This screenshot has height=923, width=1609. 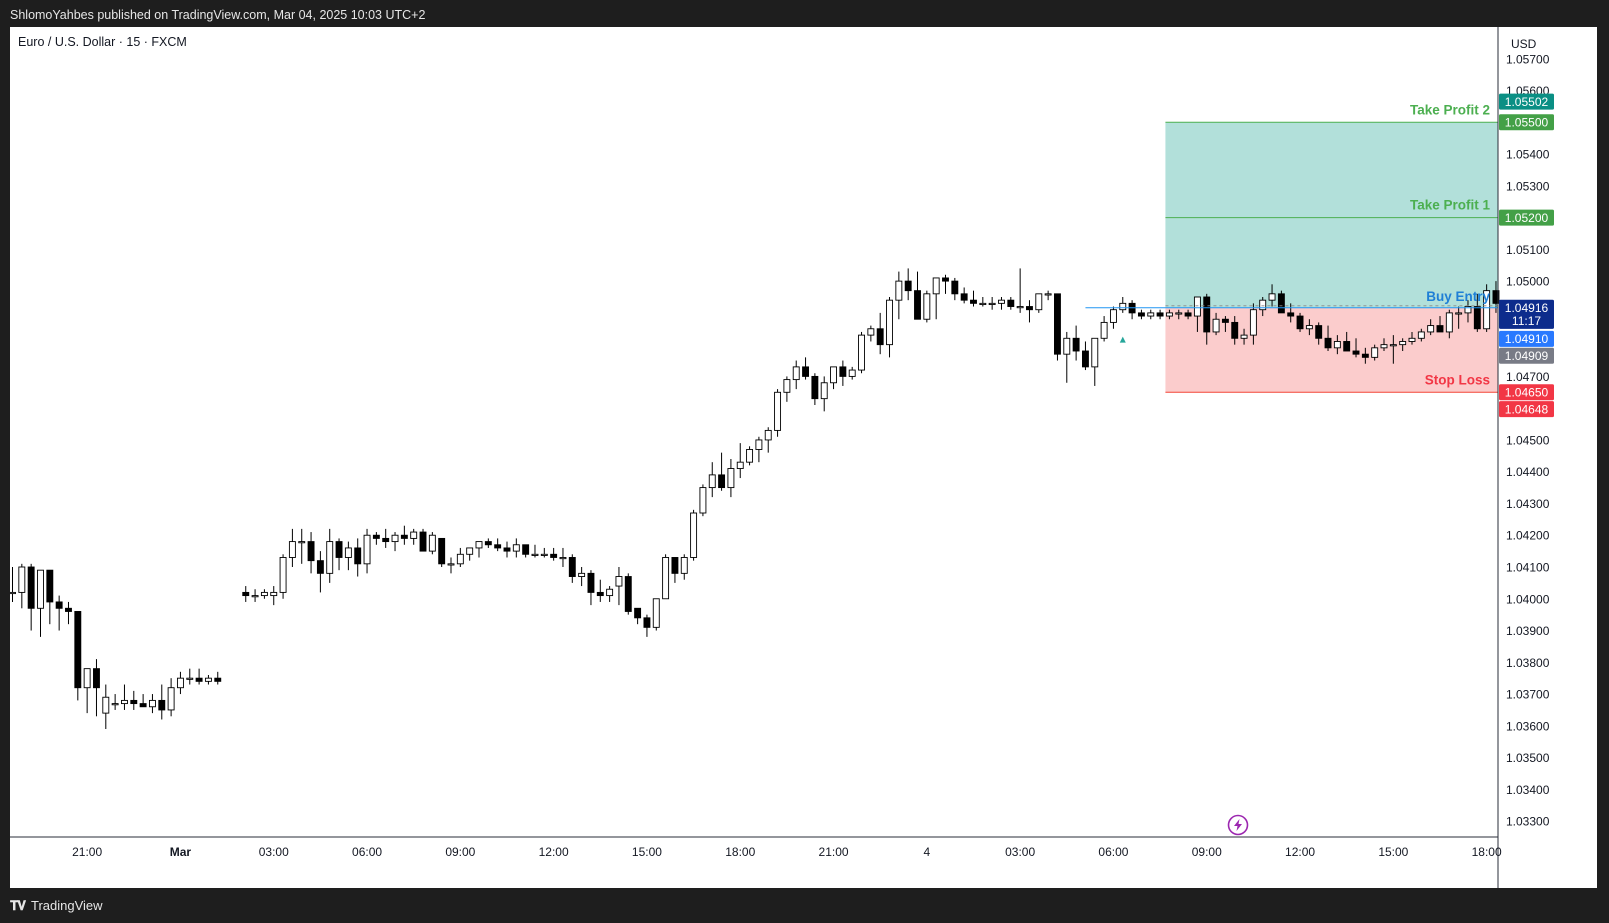 I want to click on price-tag: 1.04909, so click(x=1526, y=355).